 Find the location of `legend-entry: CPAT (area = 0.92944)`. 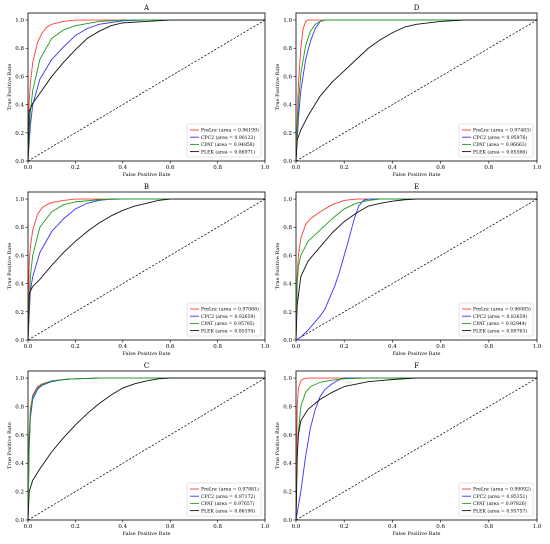

legend-entry: CPAT (area = 0.92944) is located at coordinates (500, 323).